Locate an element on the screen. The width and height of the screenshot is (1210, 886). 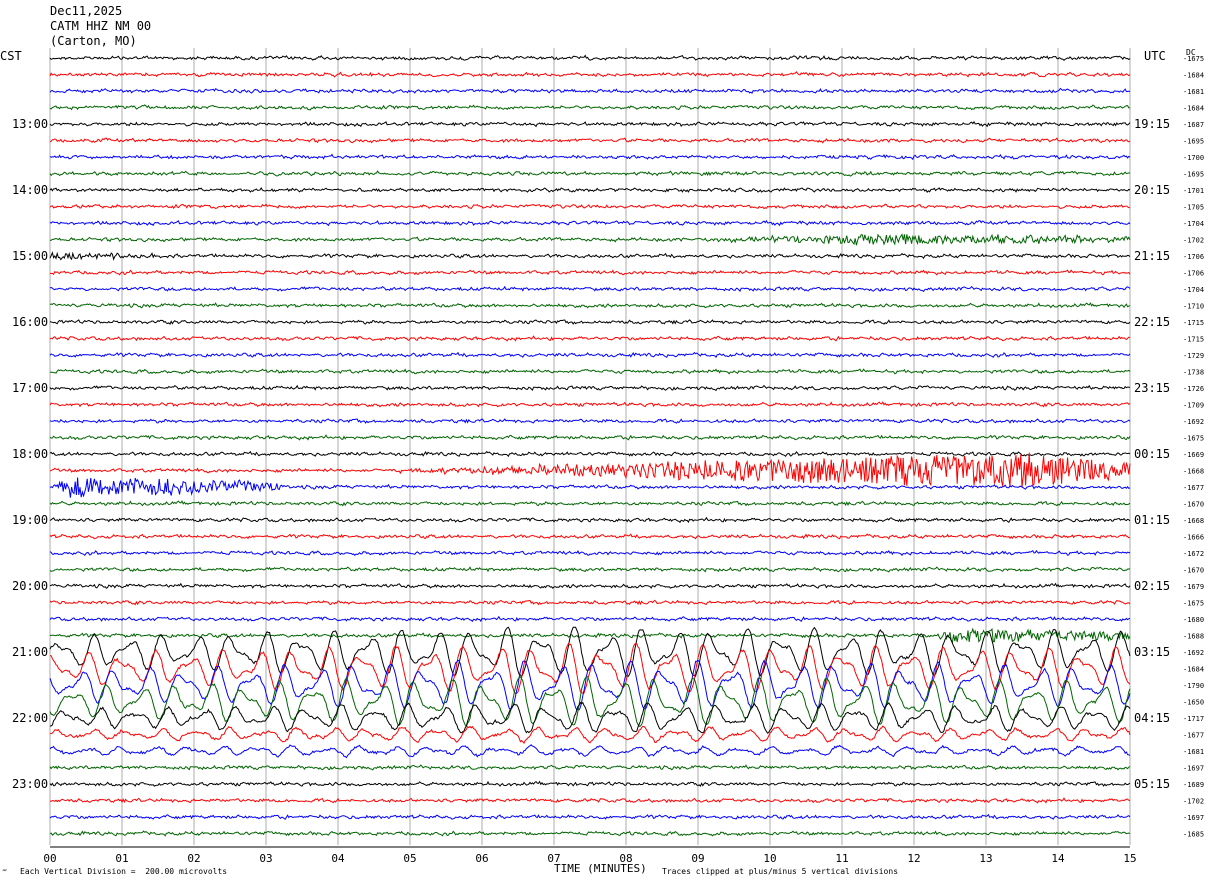
dc-offset-9: -1705 is located at coordinates (1193, 208).